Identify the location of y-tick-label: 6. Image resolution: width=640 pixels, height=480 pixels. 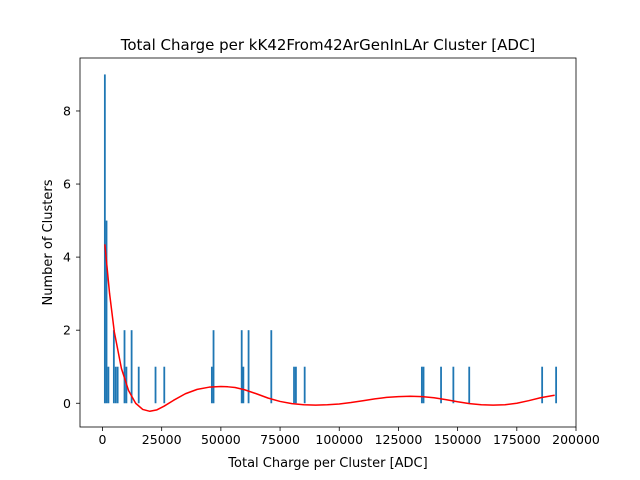
(67, 184).